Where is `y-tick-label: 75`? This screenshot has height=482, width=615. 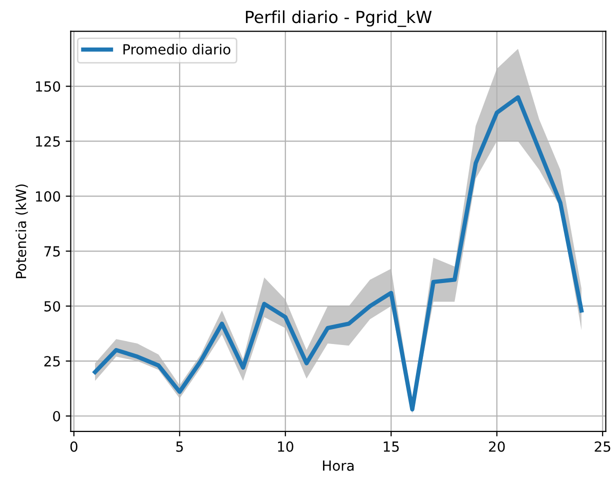 y-tick-label: 75 is located at coordinates (52, 251).